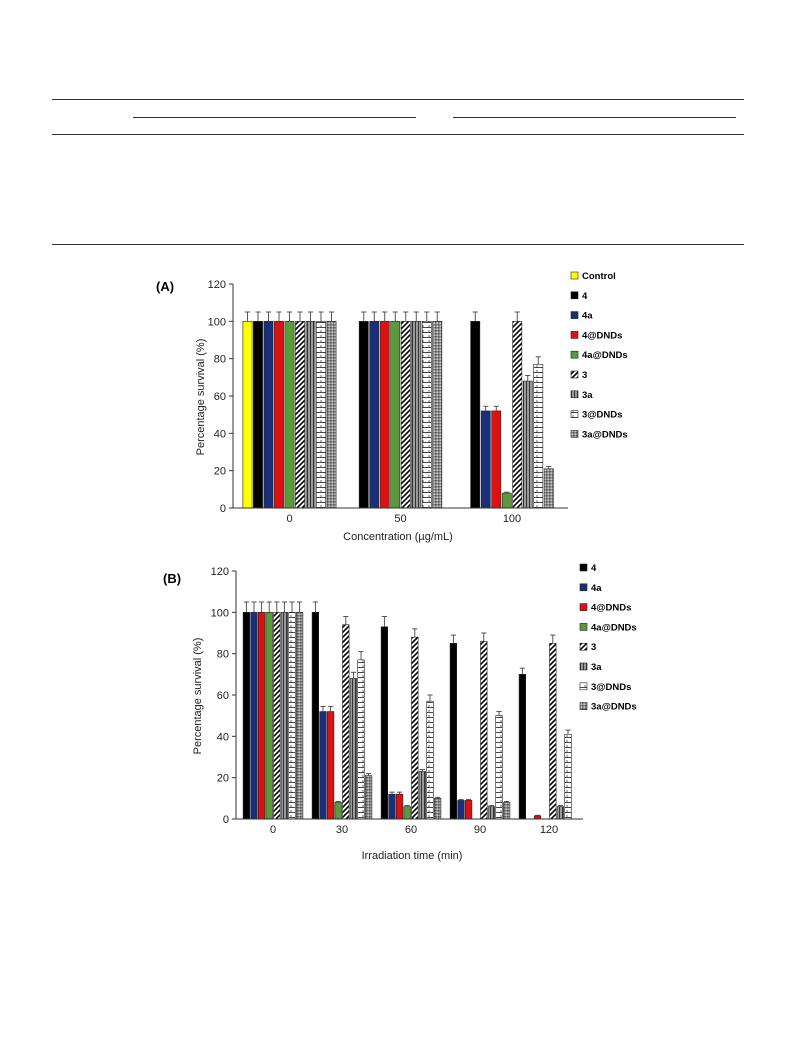 This screenshot has width=793, height=1057. Describe the element at coordinates (398, 134) in the screenshot. I see `table-mid-rule` at that location.